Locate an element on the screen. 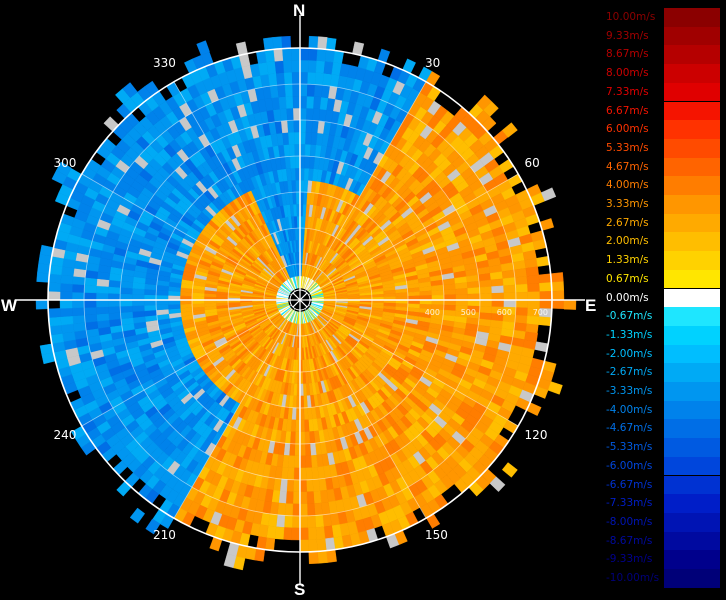 This screenshot has width=726, height=600. legend-entry: 3.33m/s is located at coordinates (664, 204).